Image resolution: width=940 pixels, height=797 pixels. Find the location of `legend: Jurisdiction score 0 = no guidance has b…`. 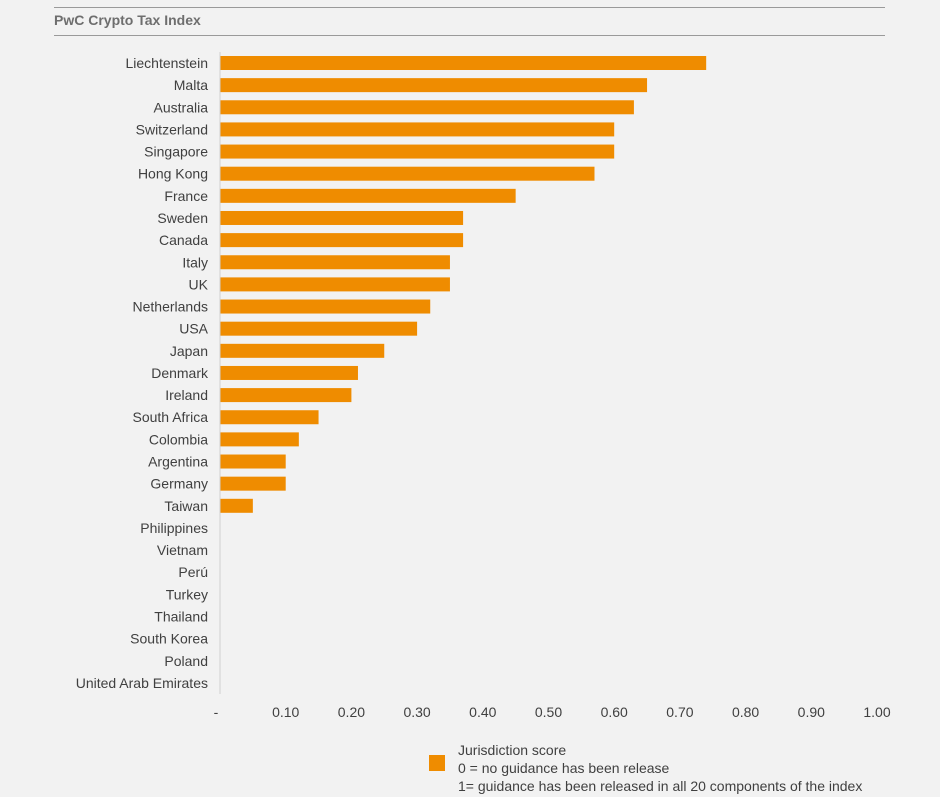

legend: Jurisdiction score 0 = no guidance has b… is located at coordinates (660, 768).